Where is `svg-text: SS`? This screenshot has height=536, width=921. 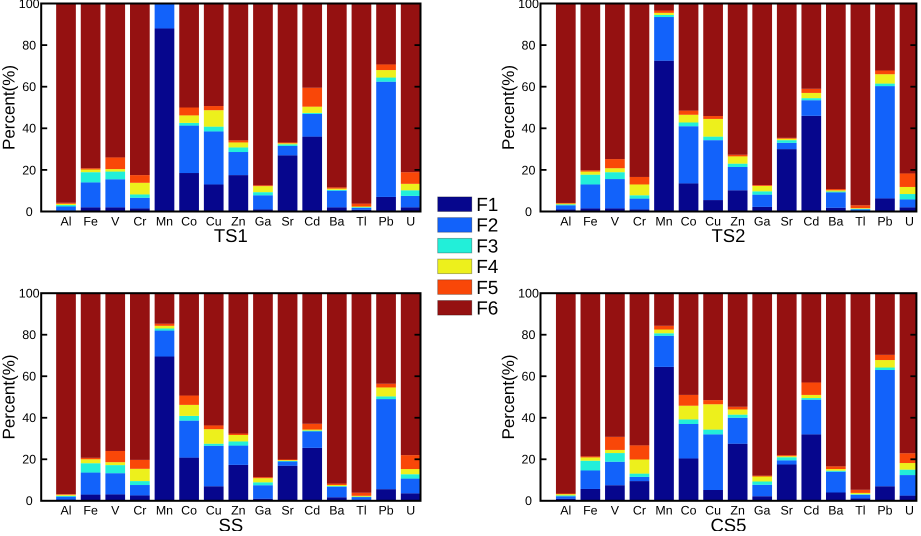
svg-text: SS is located at coordinates (231, 522).